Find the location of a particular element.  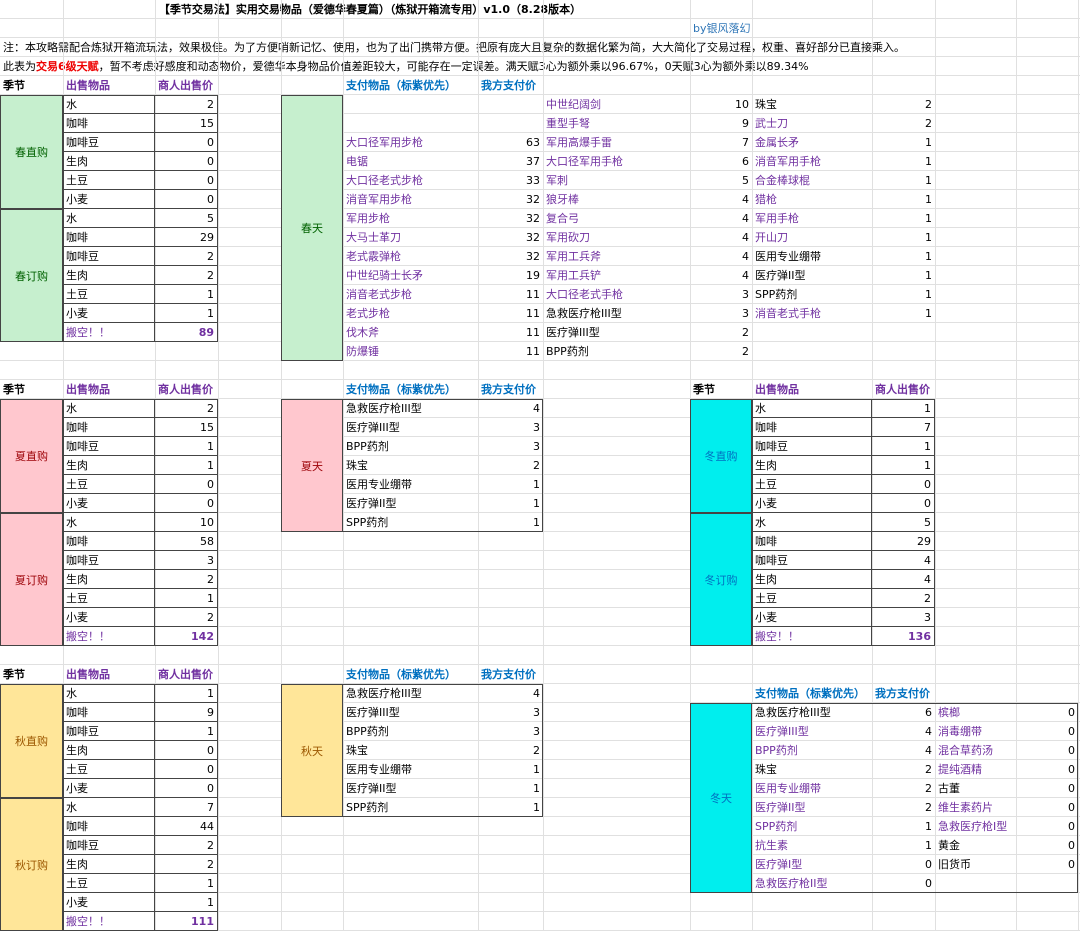

pay-price: 3 is located at coordinates (536, 446).